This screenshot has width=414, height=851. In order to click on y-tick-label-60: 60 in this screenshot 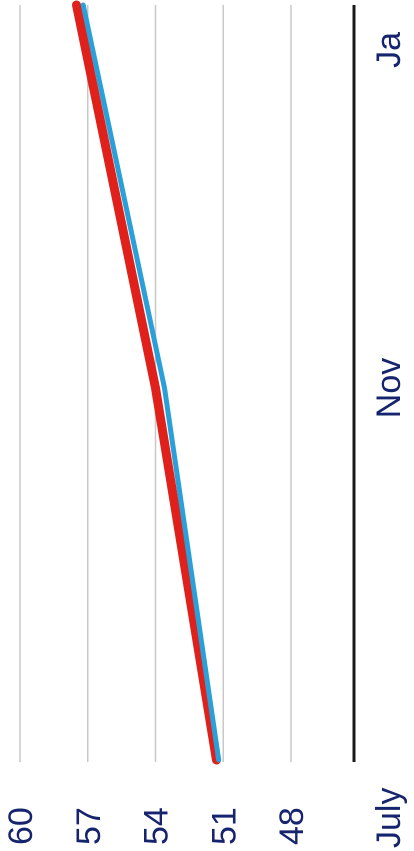, I will do `click(21, 826)`.